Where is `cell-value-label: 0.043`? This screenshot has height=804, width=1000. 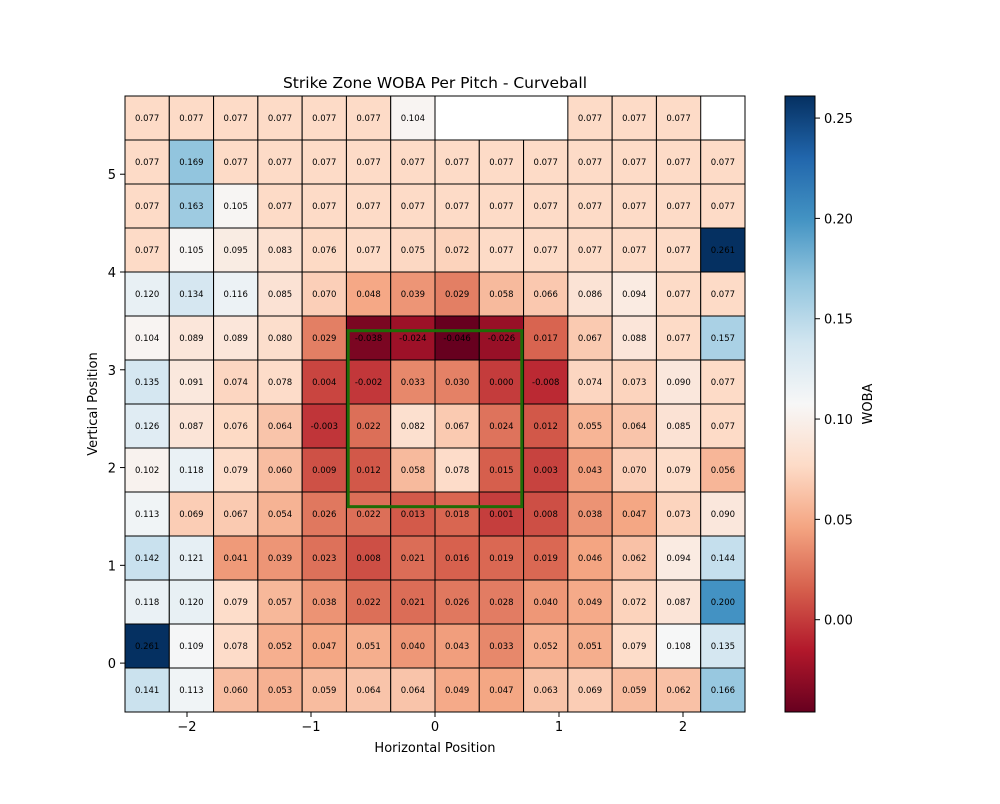
cell-value-label: 0.043 is located at coordinates (590, 471).